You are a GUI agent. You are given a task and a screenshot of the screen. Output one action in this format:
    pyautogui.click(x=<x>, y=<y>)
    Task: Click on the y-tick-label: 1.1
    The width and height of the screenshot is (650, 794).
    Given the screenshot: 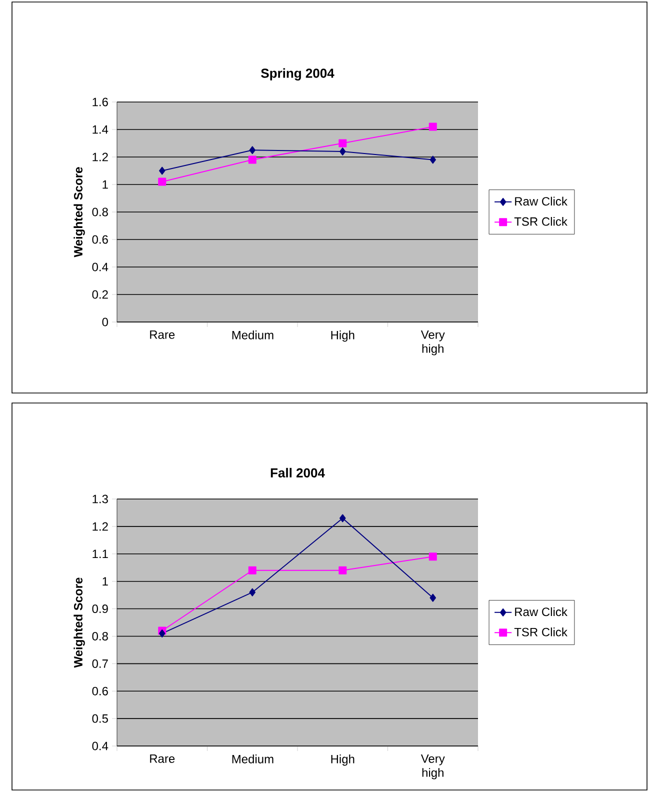 What is the action you would take?
    pyautogui.click(x=100, y=554)
    